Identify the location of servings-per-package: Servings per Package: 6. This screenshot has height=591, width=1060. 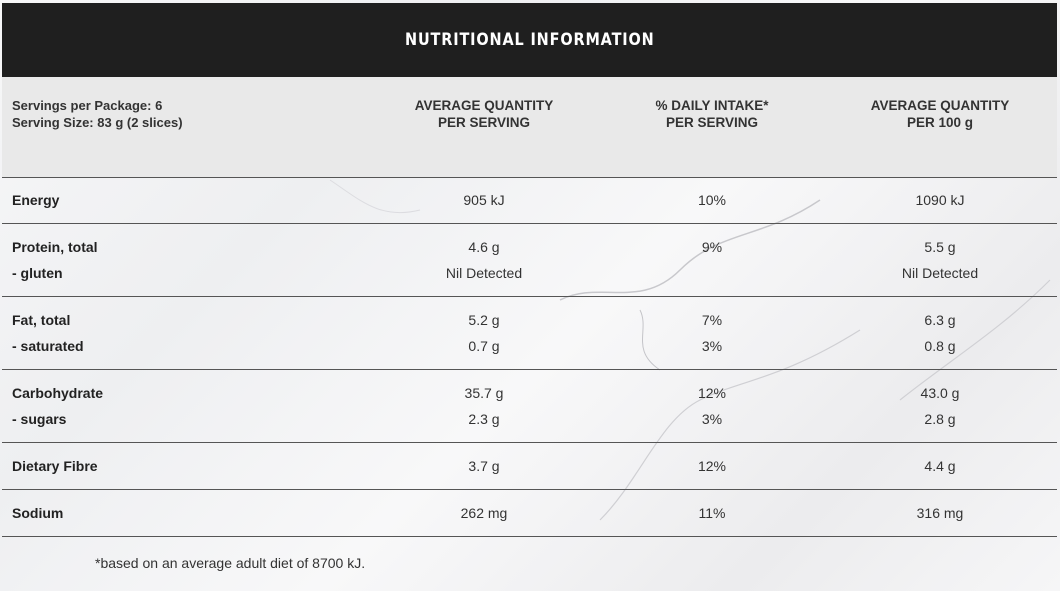
(87, 105).